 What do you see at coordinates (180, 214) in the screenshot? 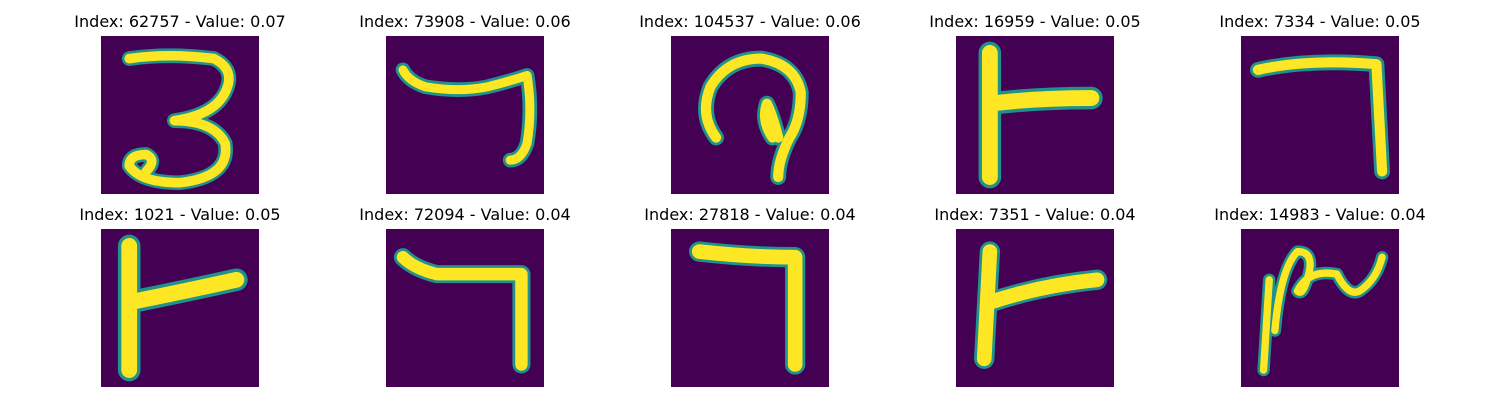
I see `panel-title: Index: 1021 - Value: 0.05` at bounding box center [180, 214].